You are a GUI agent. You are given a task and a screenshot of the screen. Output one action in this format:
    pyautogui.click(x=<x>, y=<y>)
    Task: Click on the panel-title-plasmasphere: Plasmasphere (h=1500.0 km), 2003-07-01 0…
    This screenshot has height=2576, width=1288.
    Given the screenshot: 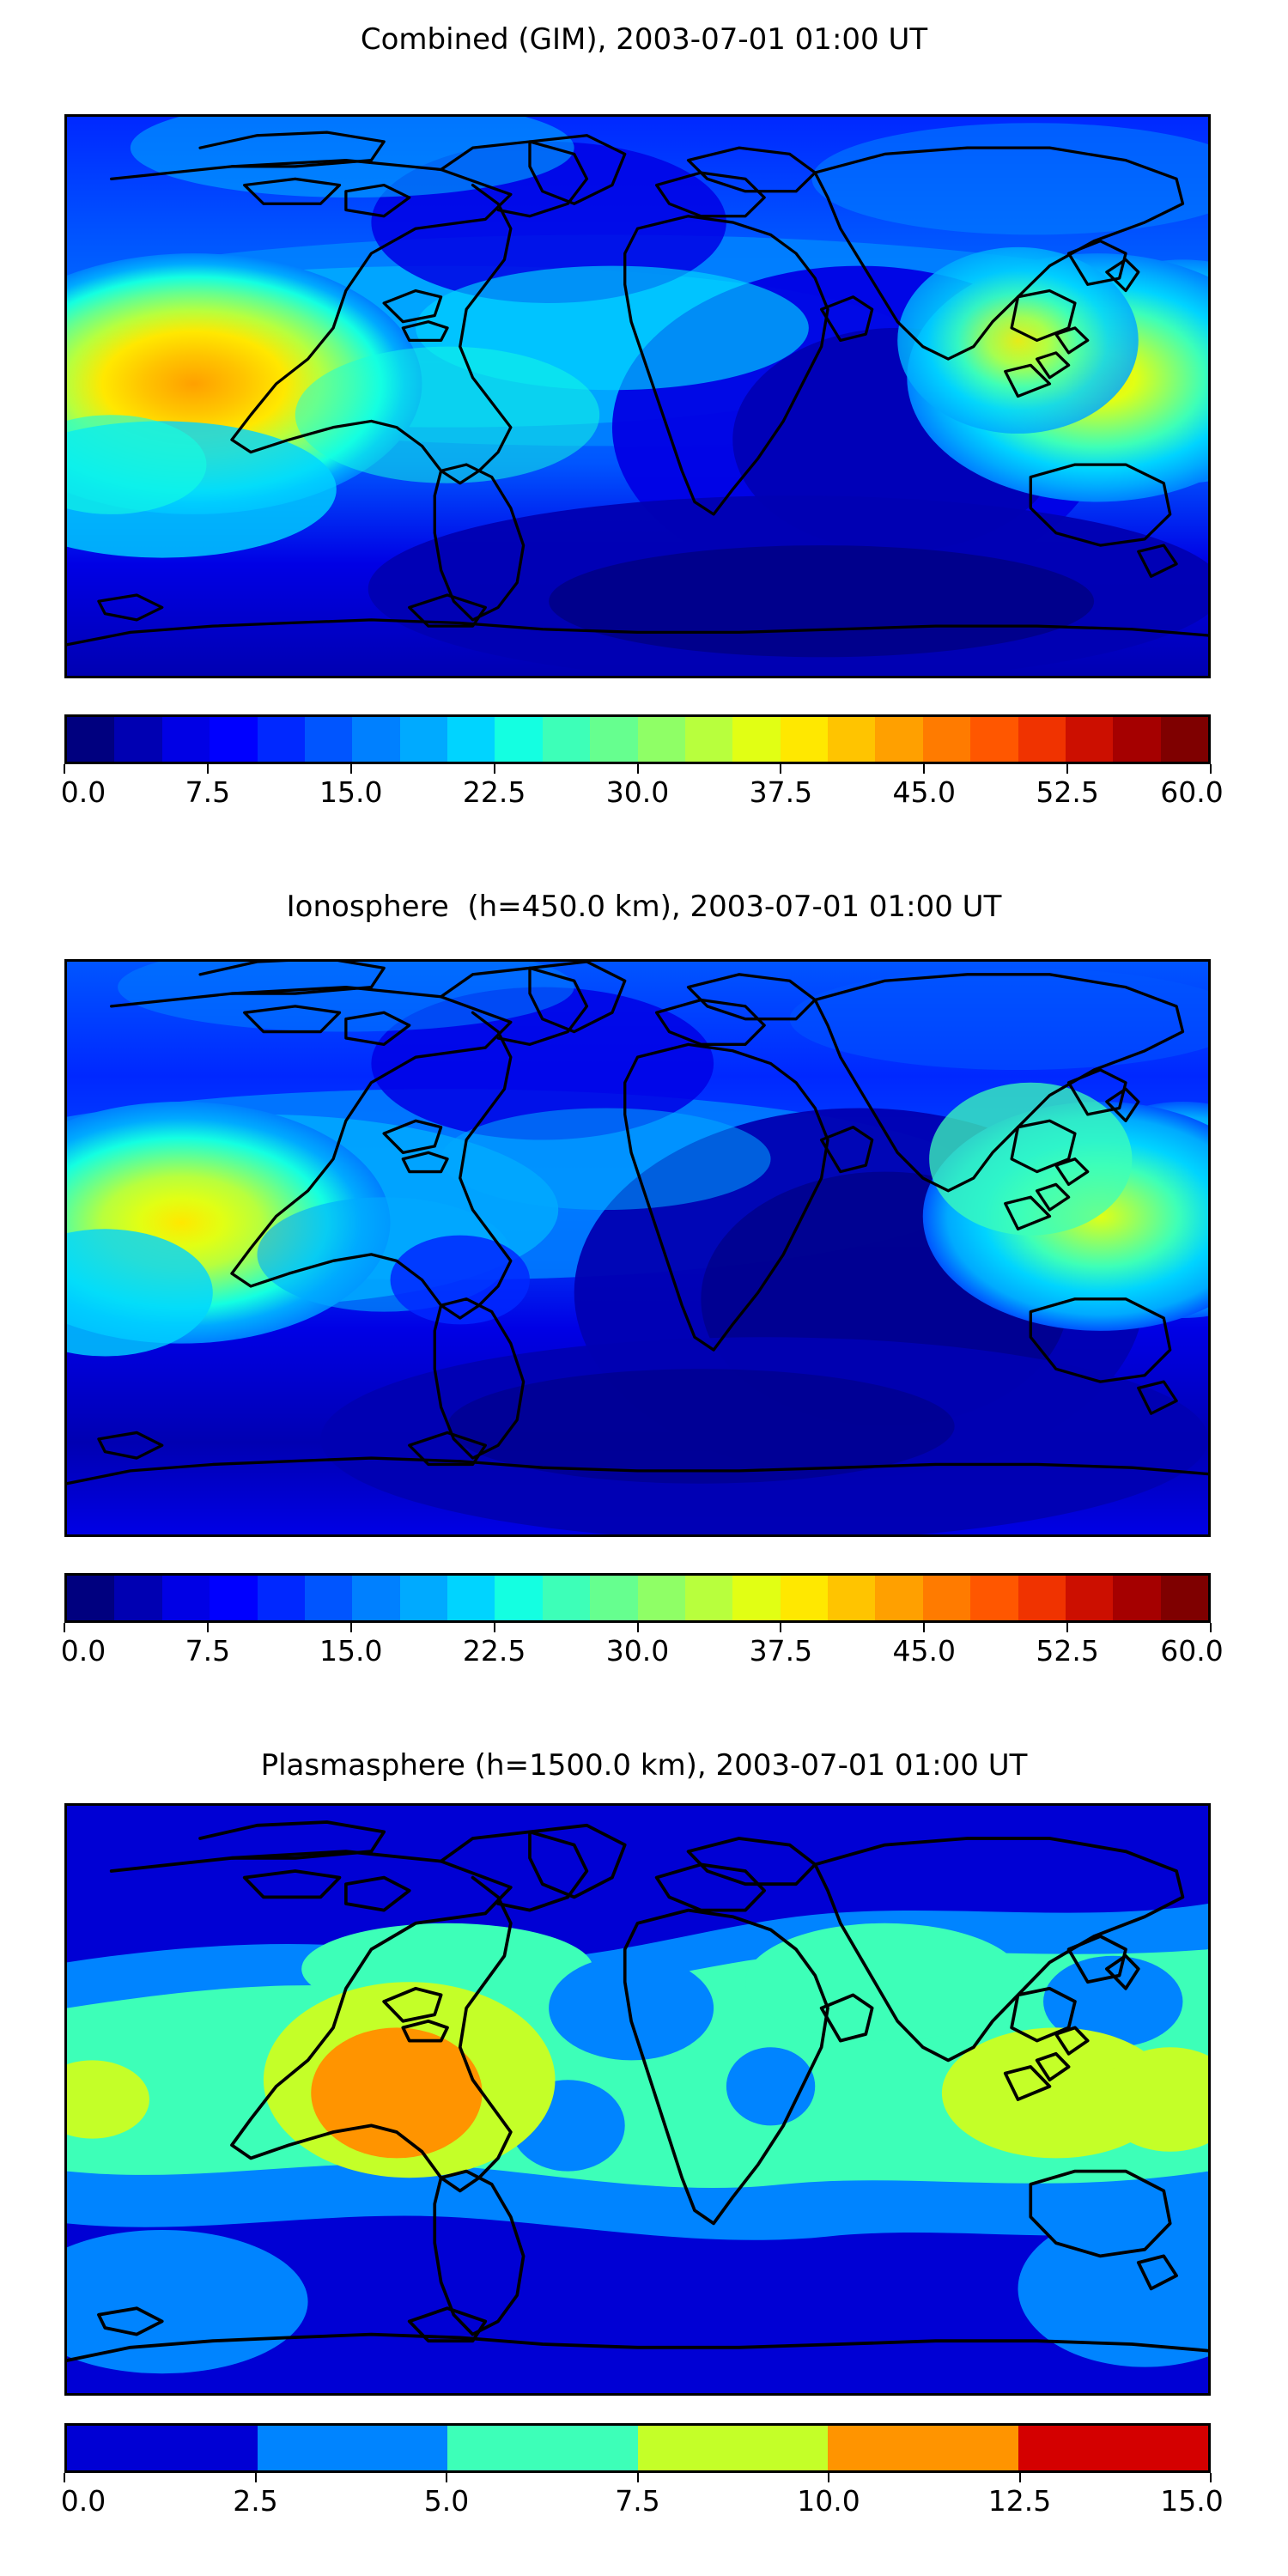 What is the action you would take?
    pyautogui.click(x=644, y=1765)
    